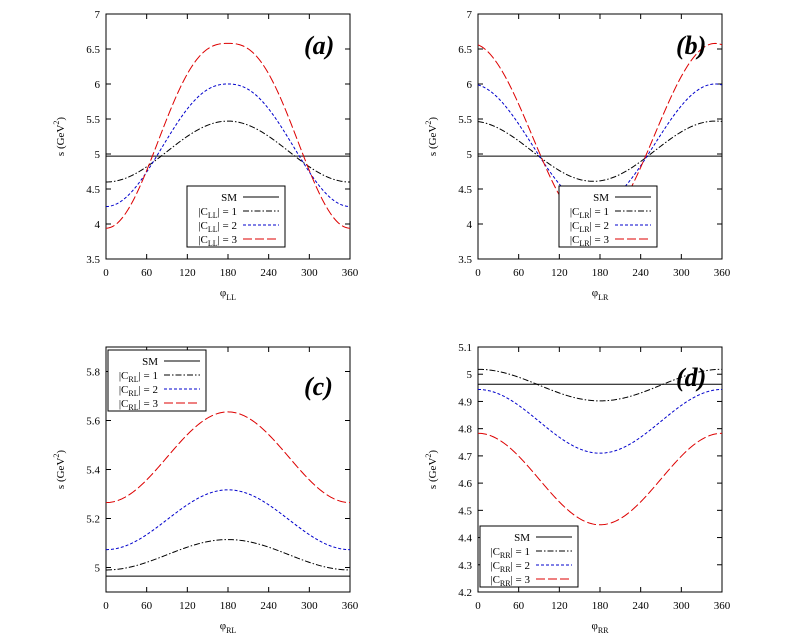 This screenshot has width=809, height=641. I want to click on y-tick-label: 4.7, so click(465, 457).